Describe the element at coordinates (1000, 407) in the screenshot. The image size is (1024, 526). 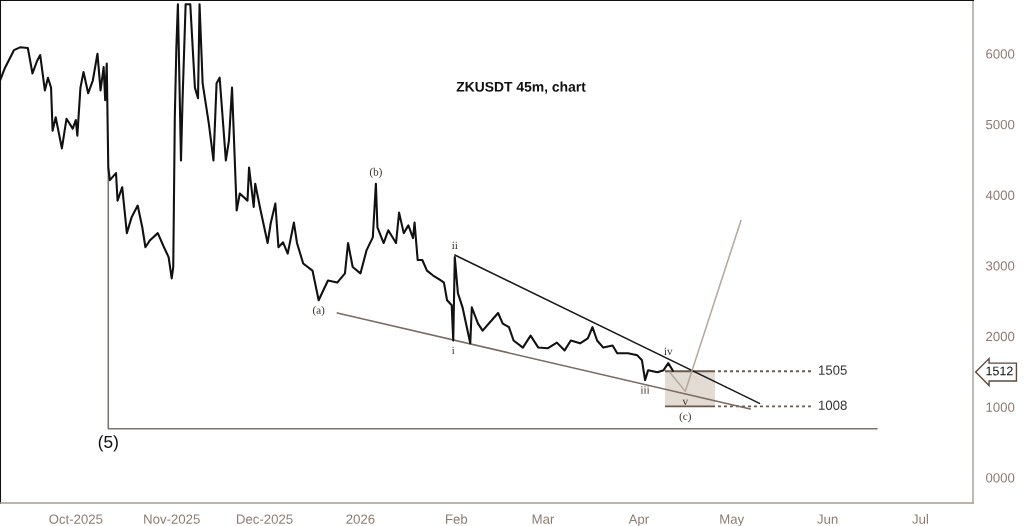
I see `y-tick-label: 1000` at that location.